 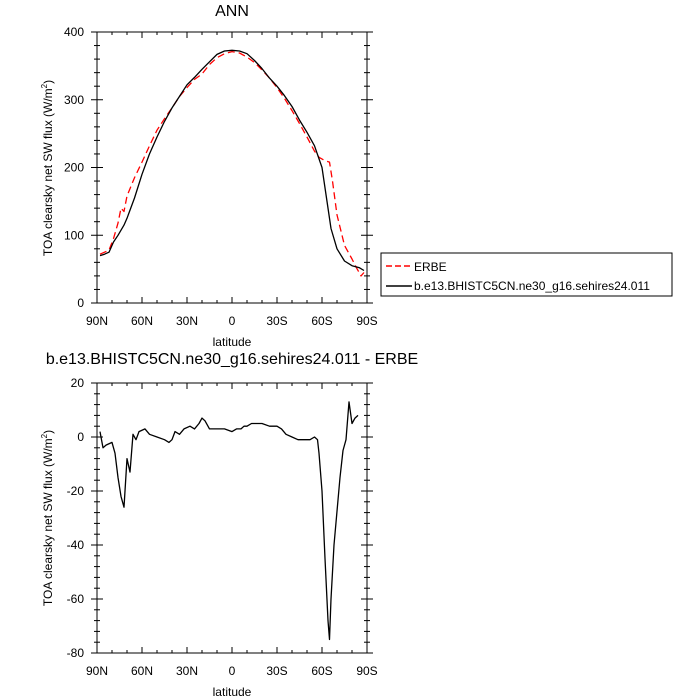 What do you see at coordinates (430, 267) in the screenshot?
I see `legend-label-erbe: ERBE` at bounding box center [430, 267].